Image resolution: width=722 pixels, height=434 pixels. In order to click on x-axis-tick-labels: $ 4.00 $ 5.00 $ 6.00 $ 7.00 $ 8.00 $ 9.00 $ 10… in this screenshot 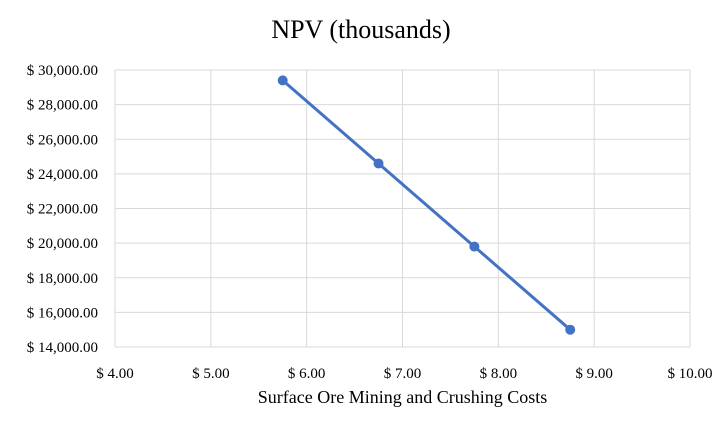, I will do `click(404, 374)`.